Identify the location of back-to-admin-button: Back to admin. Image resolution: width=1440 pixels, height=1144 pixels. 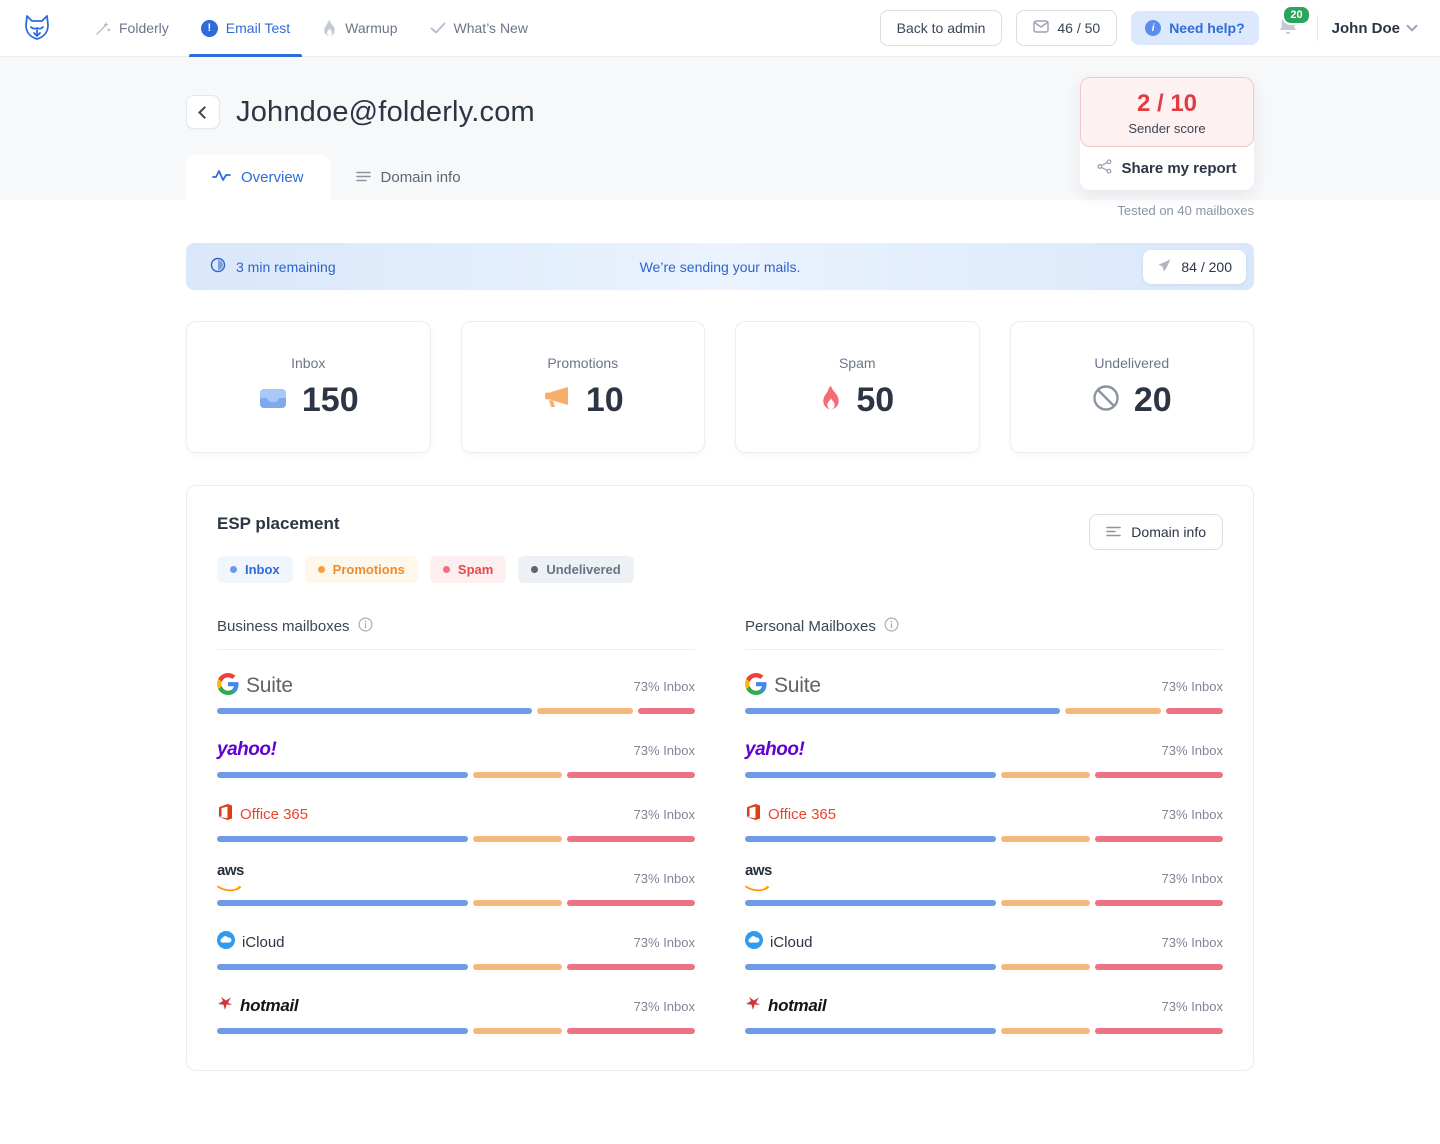
(941, 28).